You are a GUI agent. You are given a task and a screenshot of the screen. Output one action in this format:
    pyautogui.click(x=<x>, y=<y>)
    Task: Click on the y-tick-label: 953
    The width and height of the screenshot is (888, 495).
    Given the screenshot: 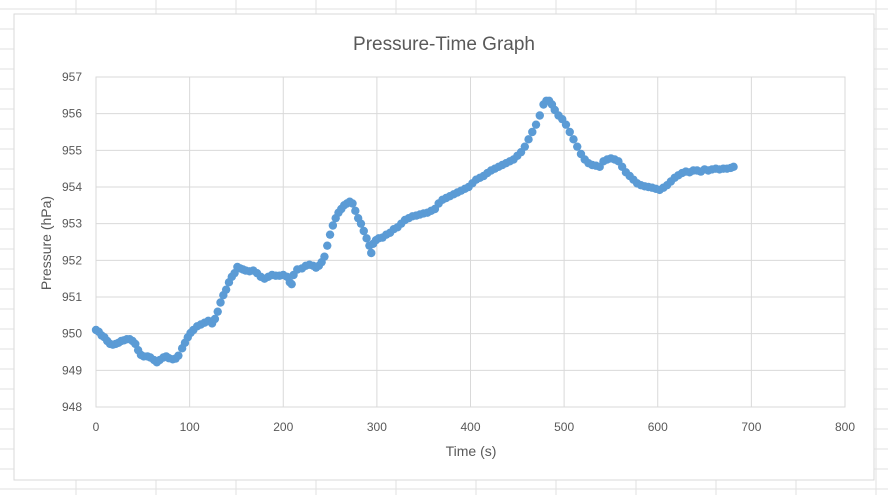 What is the action you would take?
    pyautogui.click(x=72, y=224)
    